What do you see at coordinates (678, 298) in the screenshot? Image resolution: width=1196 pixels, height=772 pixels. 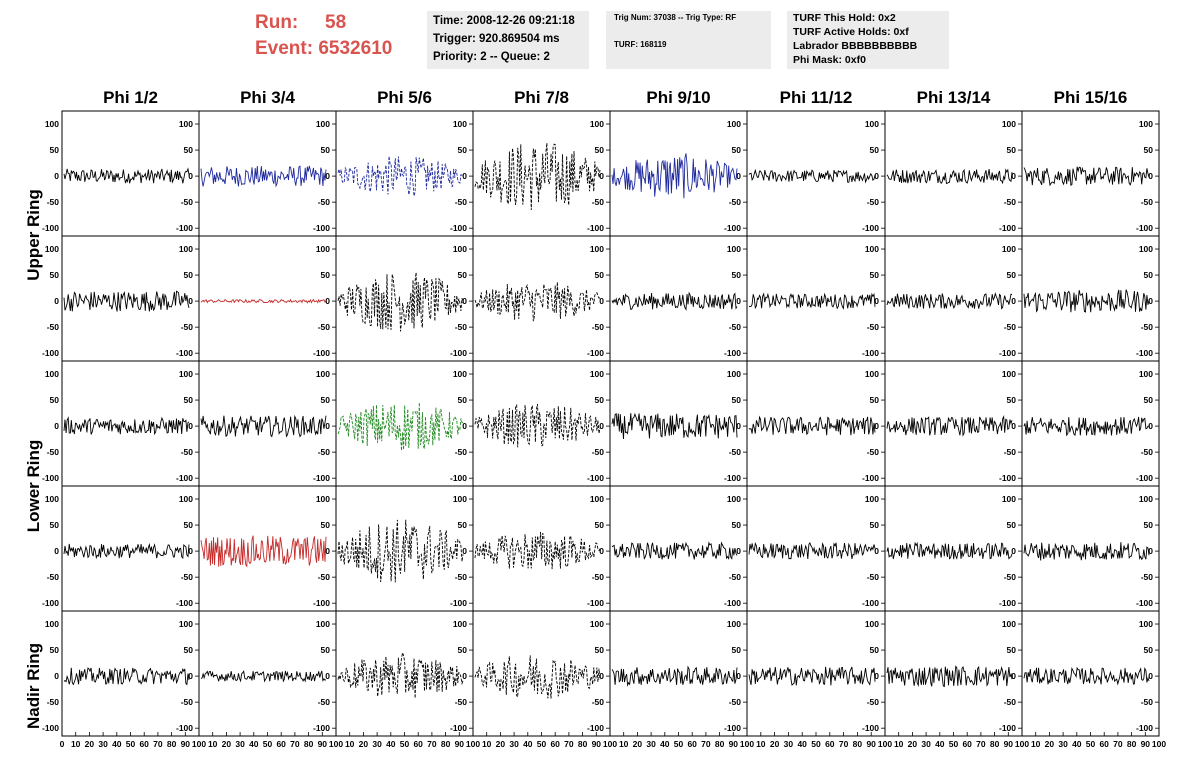 I see `panel-frame-r1-c4` at bounding box center [678, 298].